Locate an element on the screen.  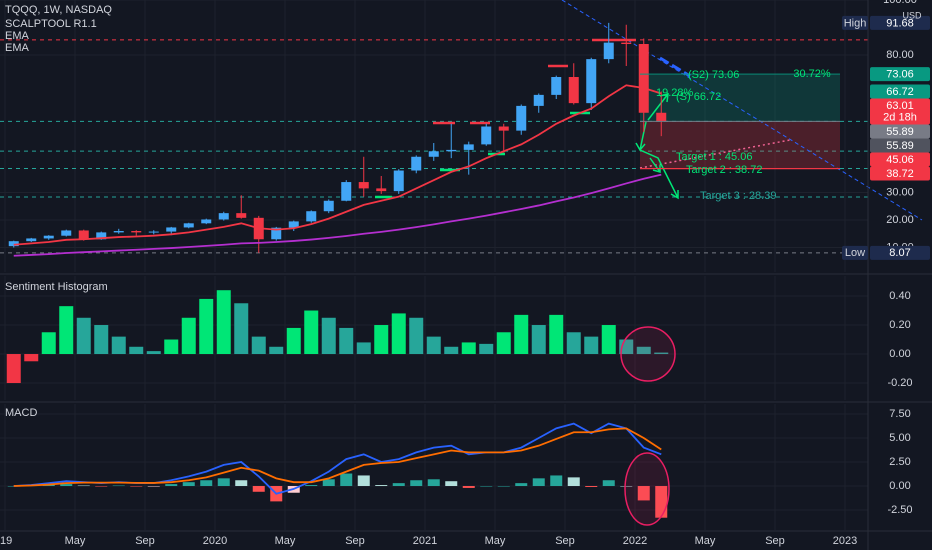
price-tag-label: 38.72 is located at coordinates (900, 174).